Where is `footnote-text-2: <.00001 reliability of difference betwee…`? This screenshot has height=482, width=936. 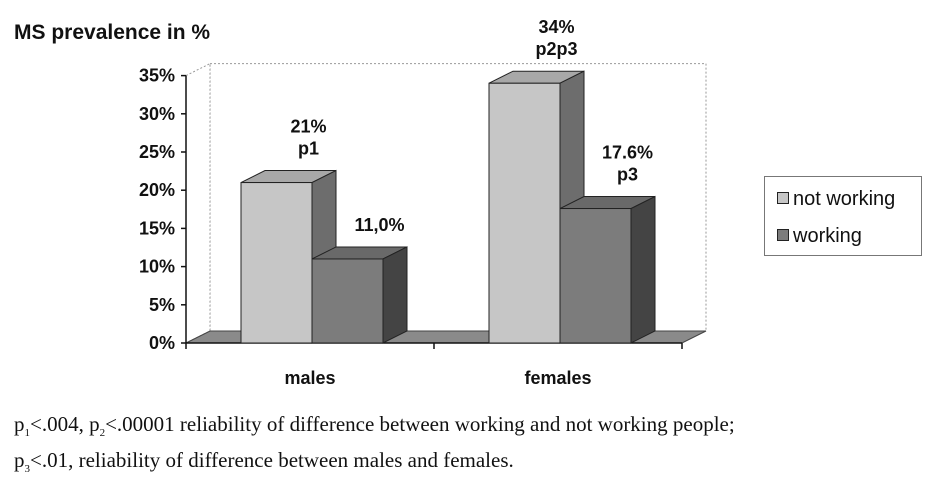 footnote-text-2: <.00001 reliability of difference betwee… is located at coordinates (420, 424).